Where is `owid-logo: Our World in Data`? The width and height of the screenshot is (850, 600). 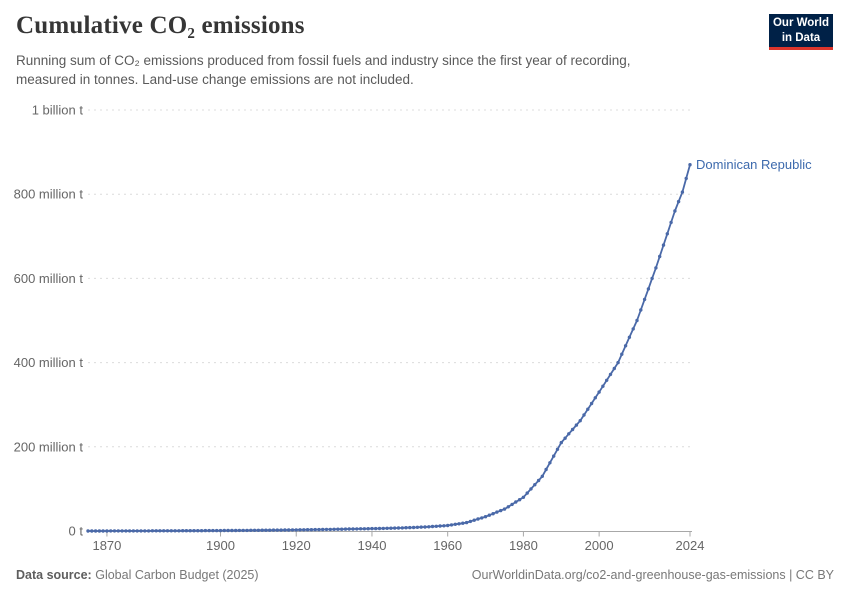 owid-logo: Our World in Data is located at coordinates (801, 32).